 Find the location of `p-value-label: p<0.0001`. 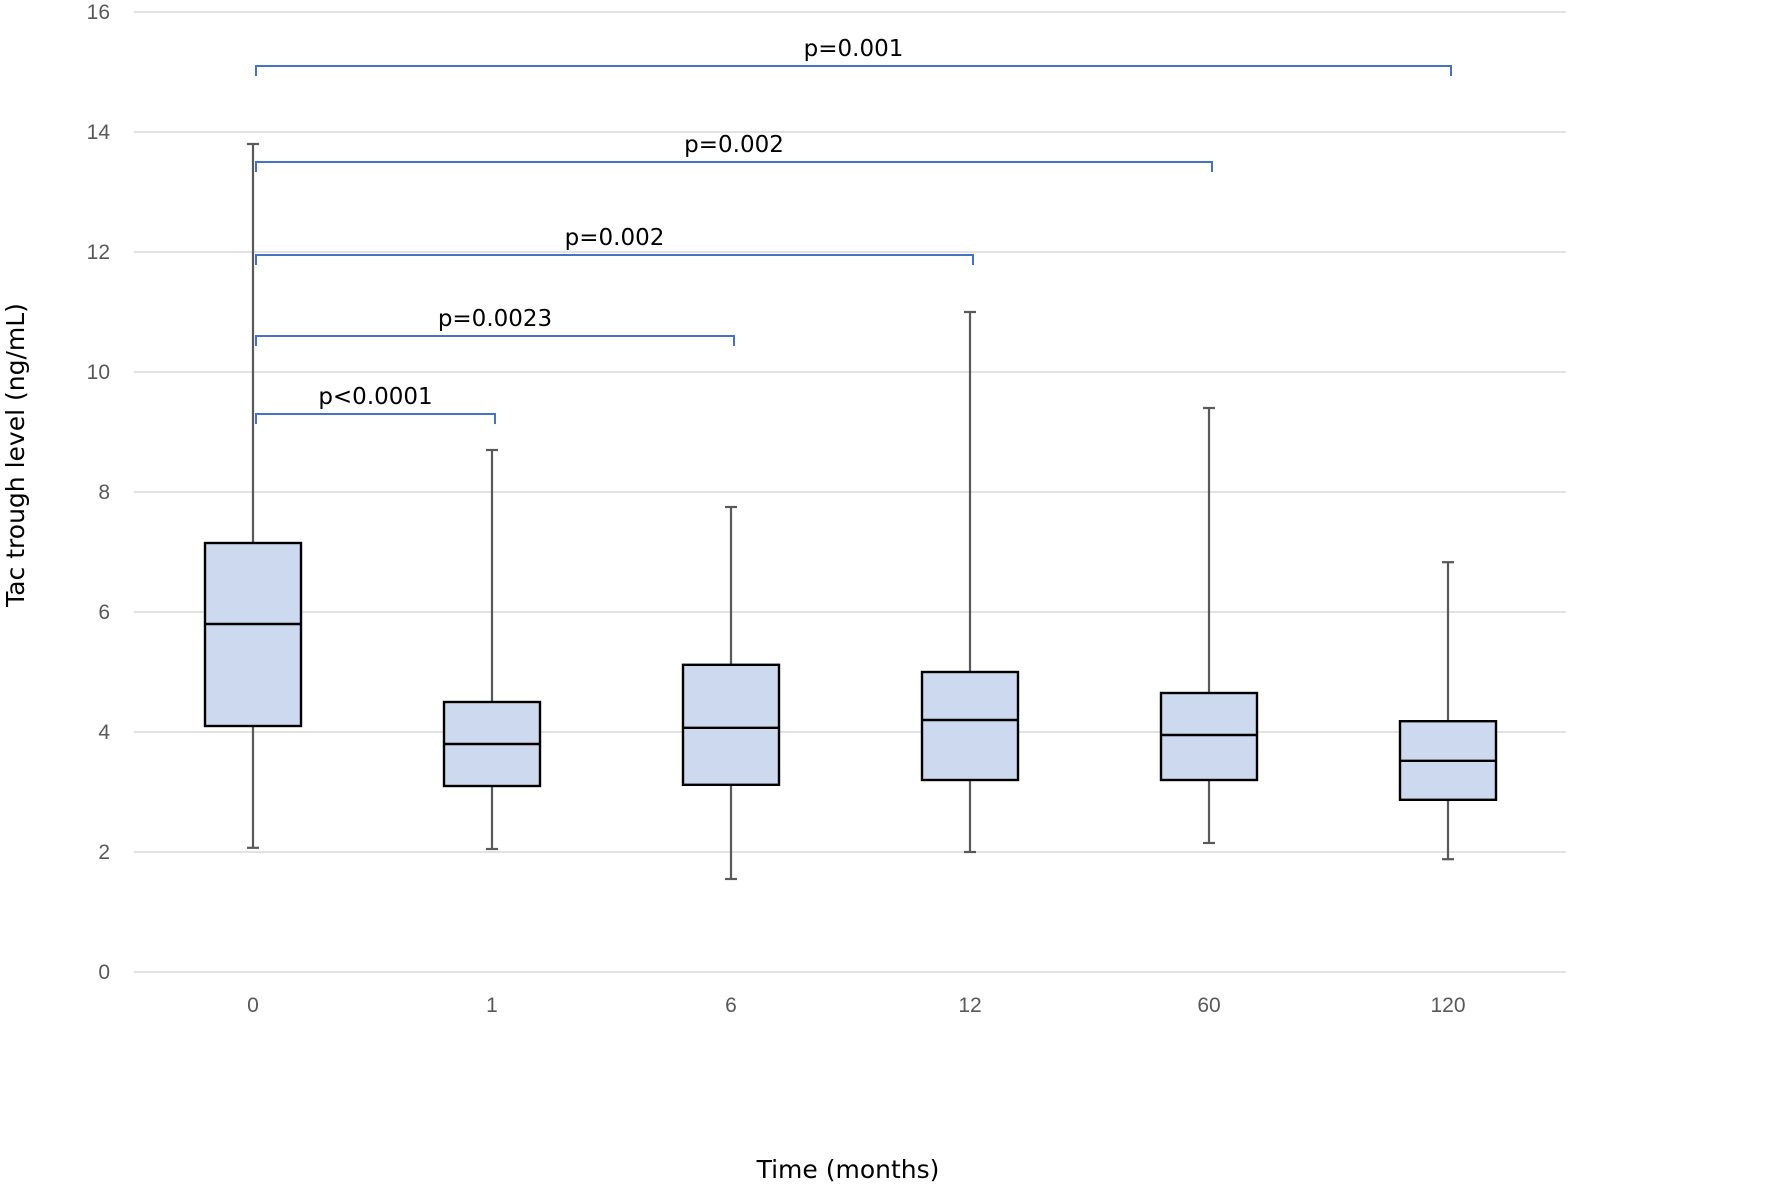

p-value-label: p<0.0001 is located at coordinates (375, 397).